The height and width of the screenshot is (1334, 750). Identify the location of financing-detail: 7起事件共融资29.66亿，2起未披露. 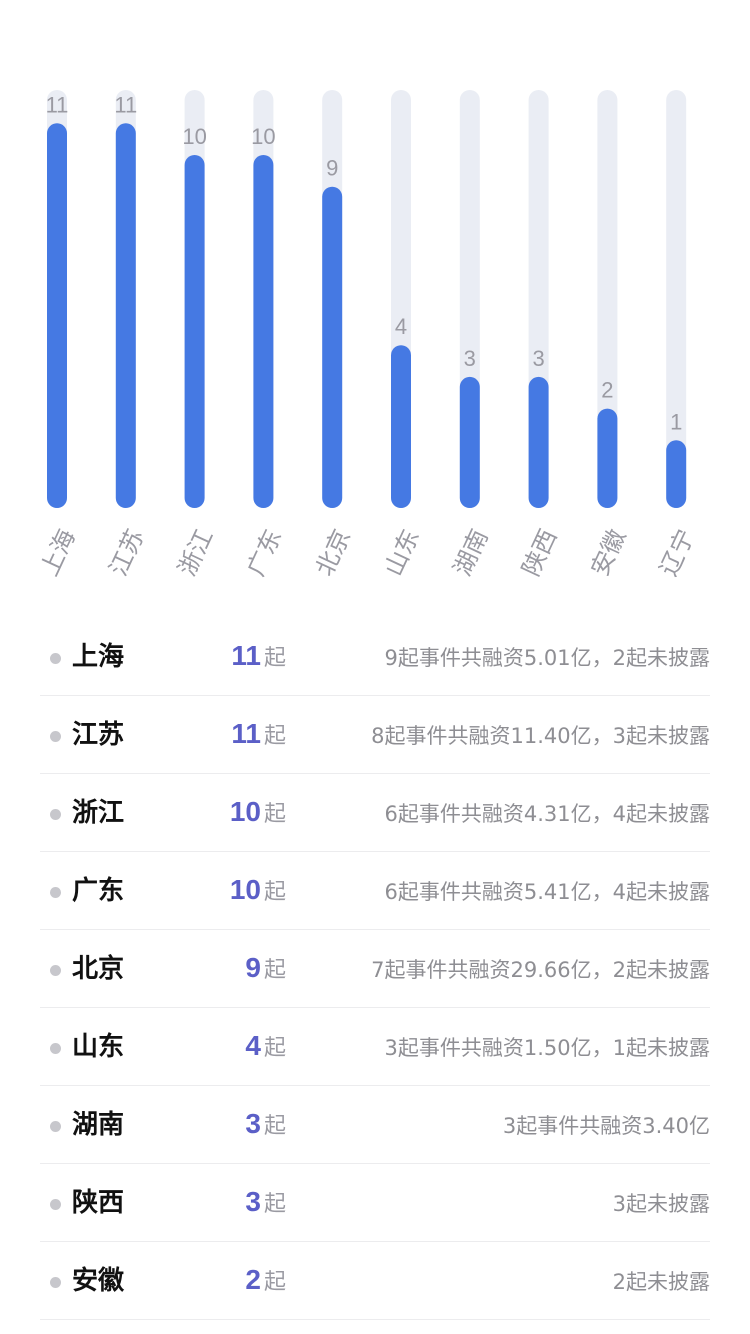
(540, 970).